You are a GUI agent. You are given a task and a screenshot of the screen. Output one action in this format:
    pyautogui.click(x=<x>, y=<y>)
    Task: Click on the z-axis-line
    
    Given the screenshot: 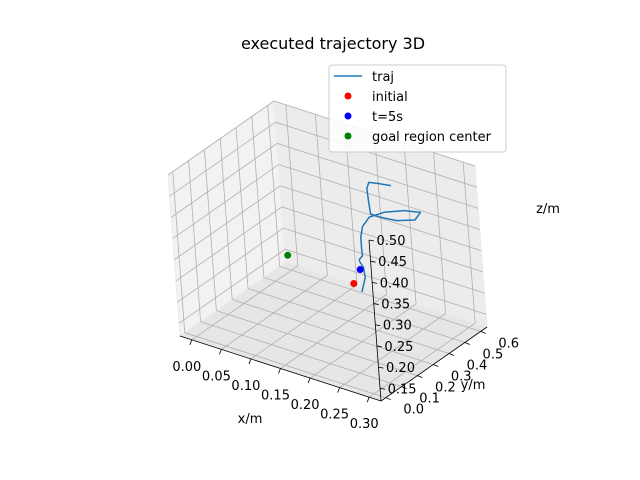 What is the action you would take?
    pyautogui.click(x=375, y=320)
    